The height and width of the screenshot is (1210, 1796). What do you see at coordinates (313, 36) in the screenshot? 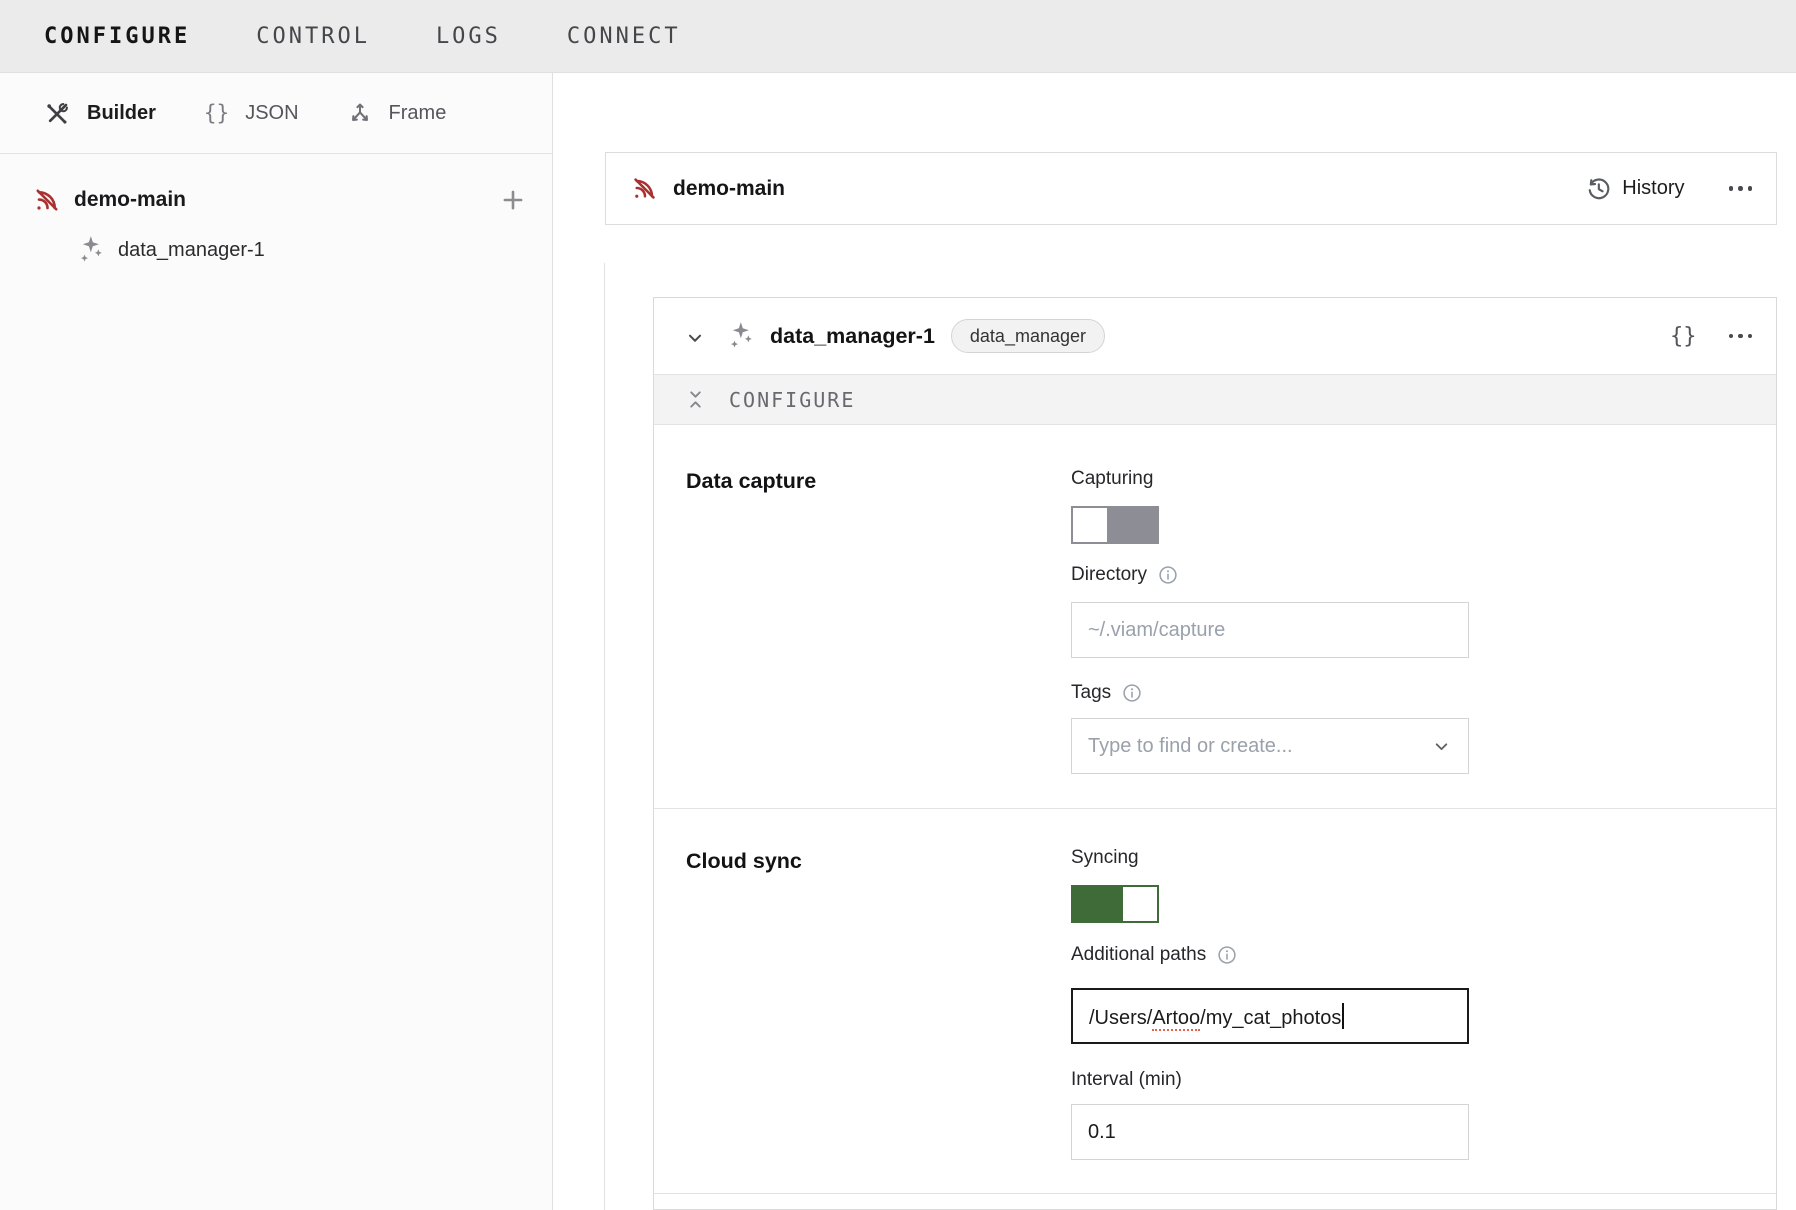
I see `tab-control: CONTROL` at bounding box center [313, 36].